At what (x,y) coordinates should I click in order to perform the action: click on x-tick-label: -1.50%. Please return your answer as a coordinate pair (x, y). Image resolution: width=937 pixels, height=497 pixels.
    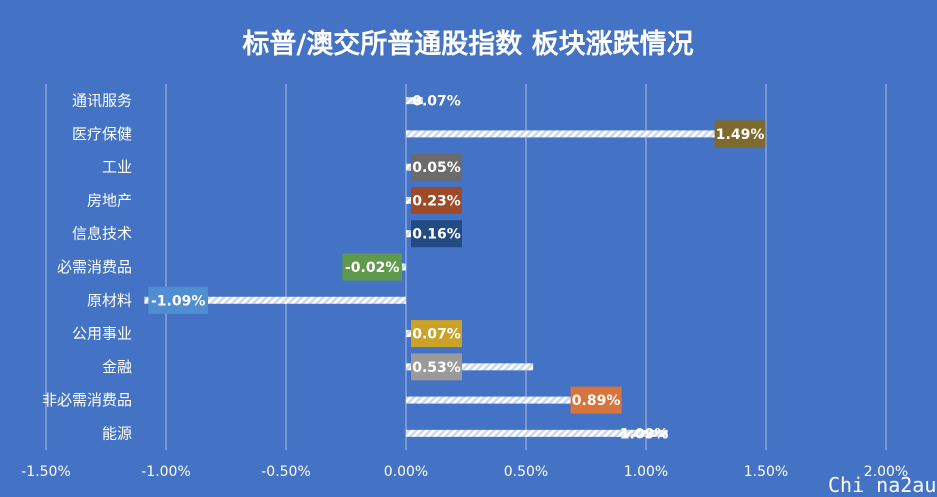
    Looking at the image, I should click on (46, 472).